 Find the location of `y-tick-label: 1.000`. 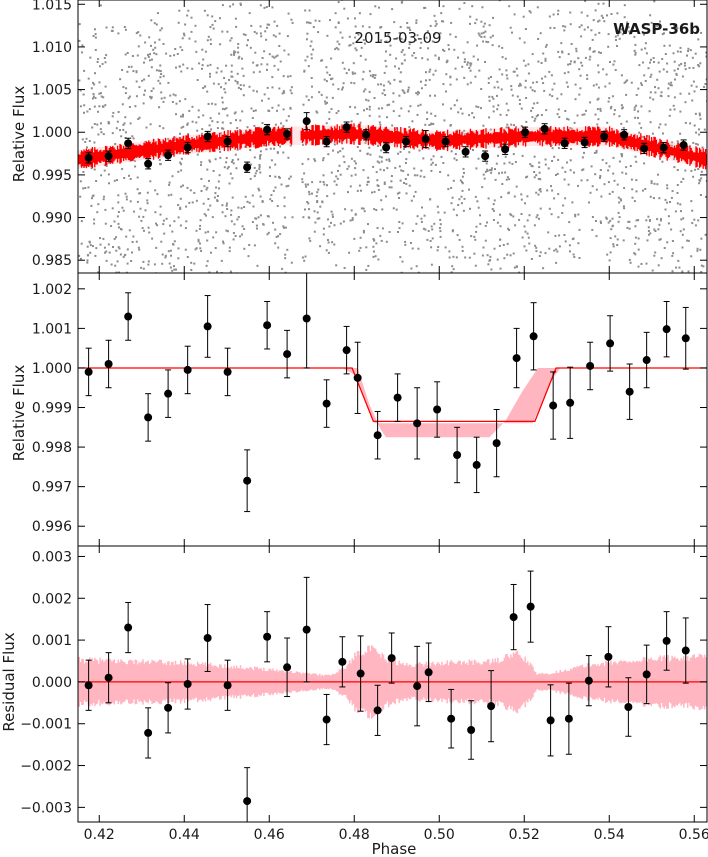

y-tick-label: 1.000 is located at coordinates (52, 369).